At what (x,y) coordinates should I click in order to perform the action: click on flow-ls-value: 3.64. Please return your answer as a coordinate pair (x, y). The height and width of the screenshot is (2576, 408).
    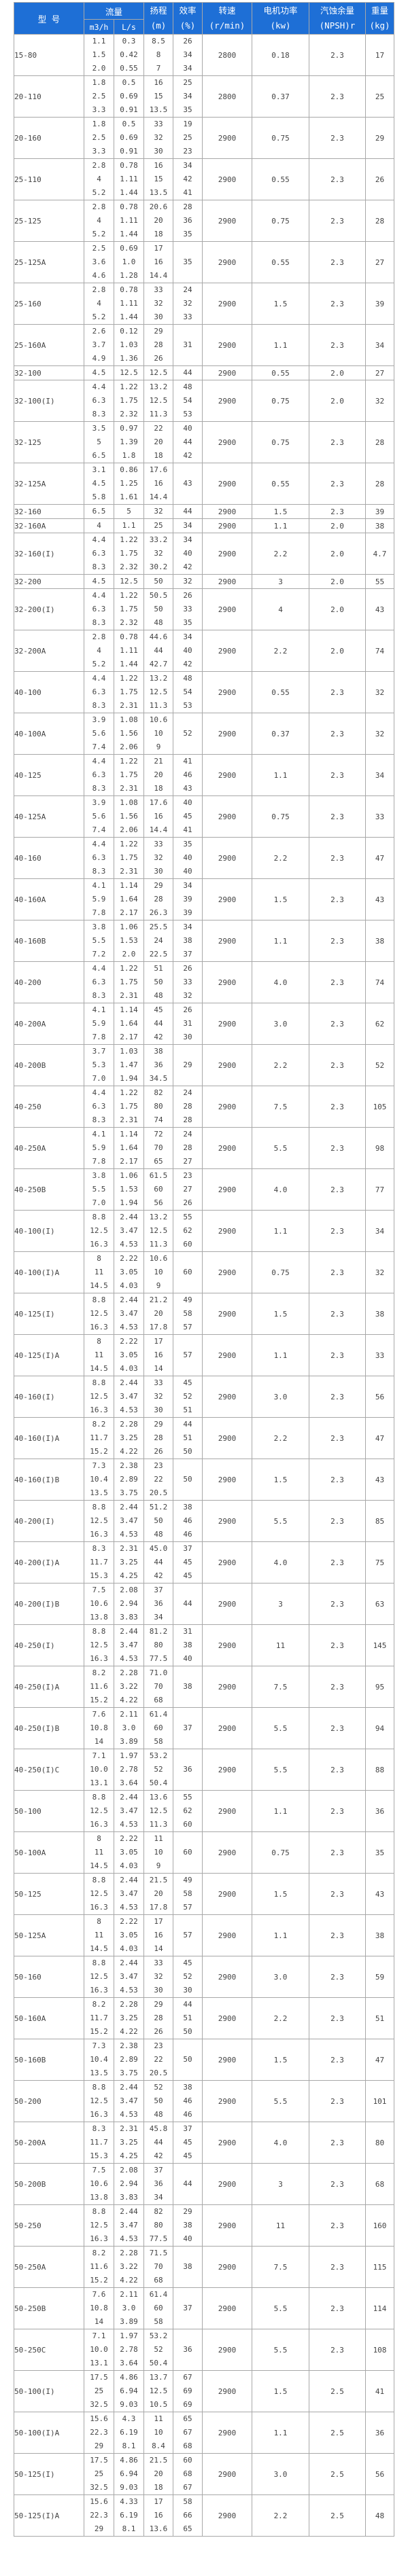
    Looking at the image, I should click on (129, 2363).